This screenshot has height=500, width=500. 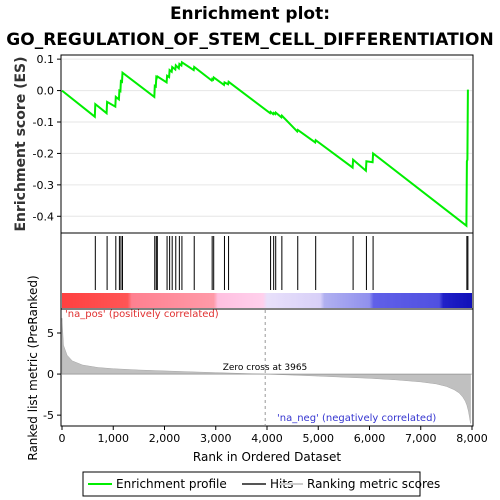 What do you see at coordinates (165, 438) in the screenshot?
I see `x-tick-label: 2,000` at bounding box center [165, 438].